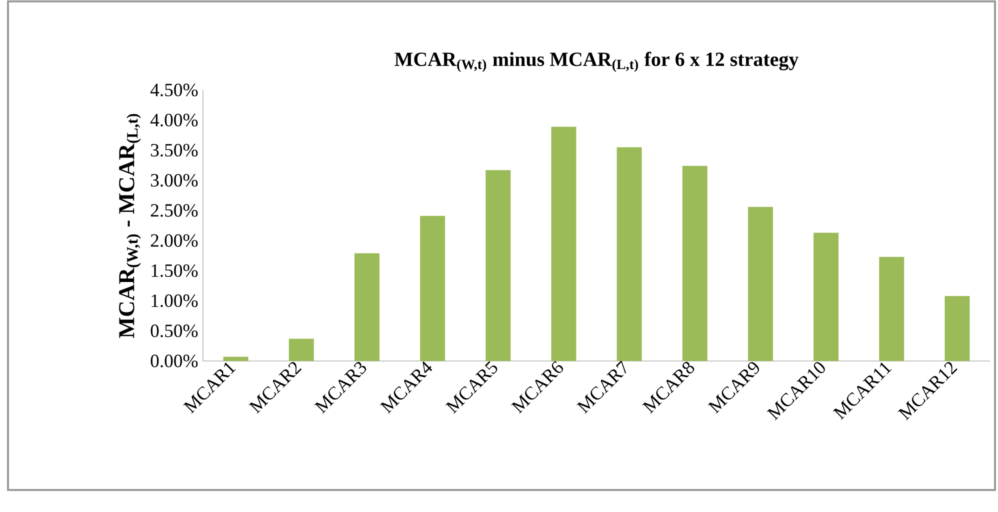 The image size is (998, 512). Describe the element at coordinates (174, 210) in the screenshot. I see `y-tick-label: 2.50%` at that location.